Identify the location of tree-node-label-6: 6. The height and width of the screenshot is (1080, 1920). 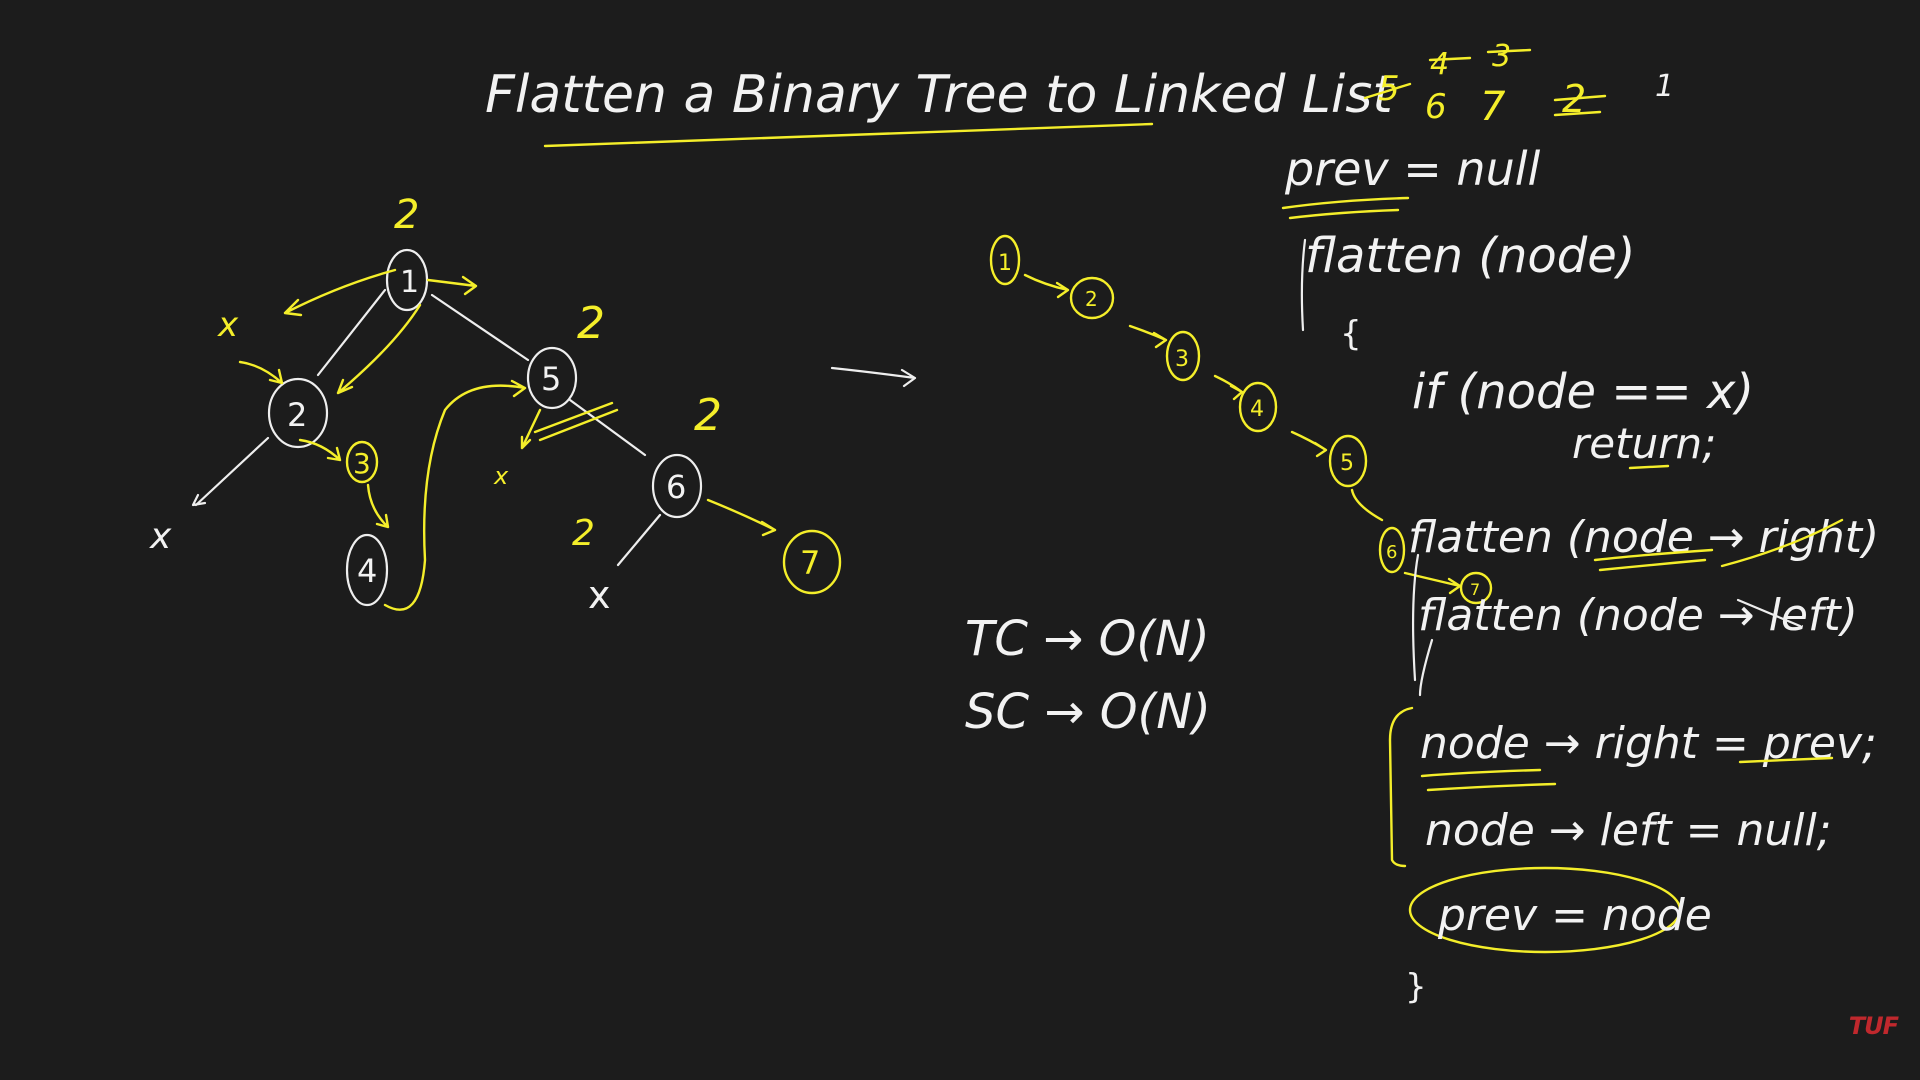
(676, 487).